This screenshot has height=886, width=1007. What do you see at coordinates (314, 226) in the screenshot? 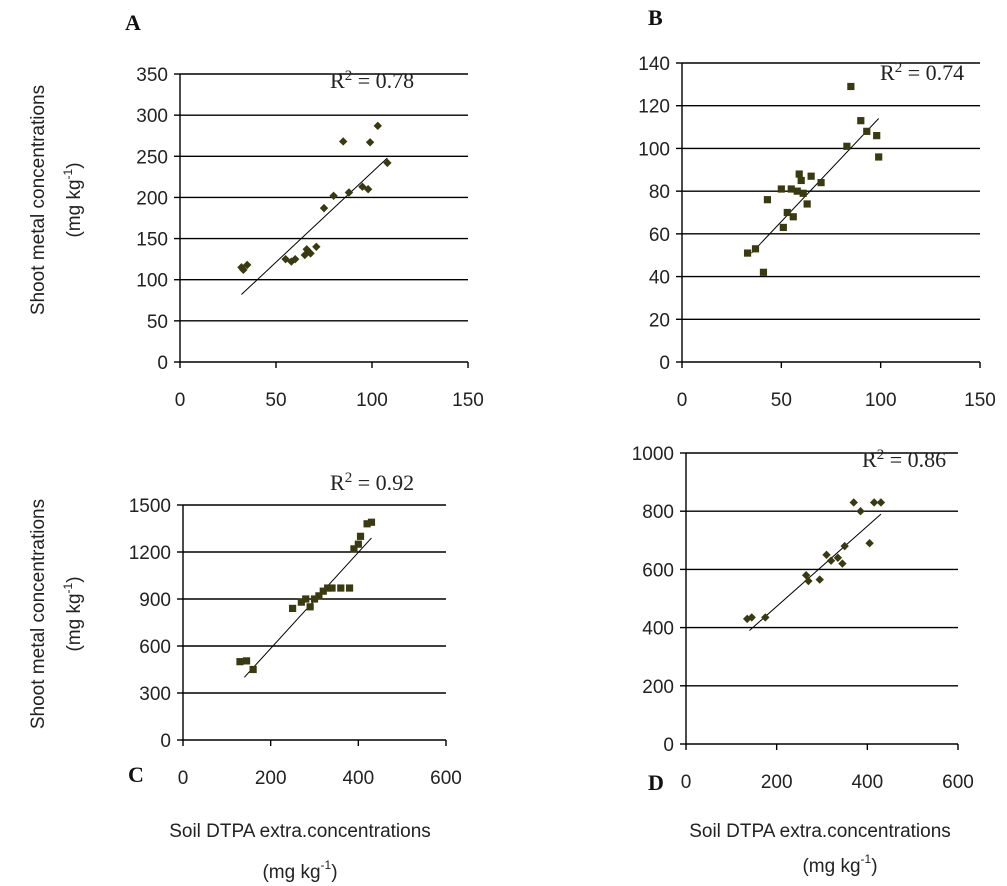
I see `panel-a-trendline` at bounding box center [314, 226].